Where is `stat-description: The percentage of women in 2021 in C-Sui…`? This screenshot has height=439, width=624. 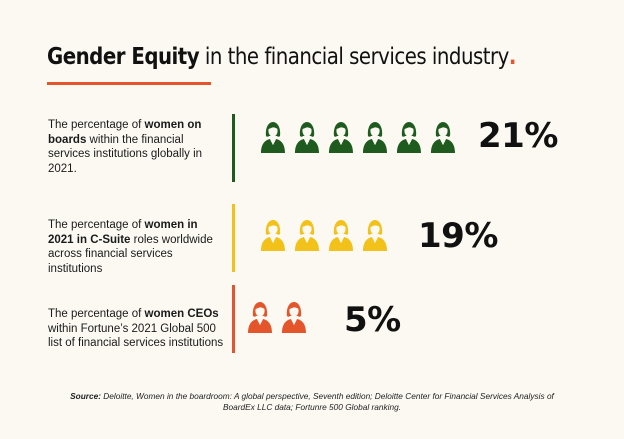
stat-description: The percentage of women in 2021 in C-Sui… is located at coordinates (137, 247).